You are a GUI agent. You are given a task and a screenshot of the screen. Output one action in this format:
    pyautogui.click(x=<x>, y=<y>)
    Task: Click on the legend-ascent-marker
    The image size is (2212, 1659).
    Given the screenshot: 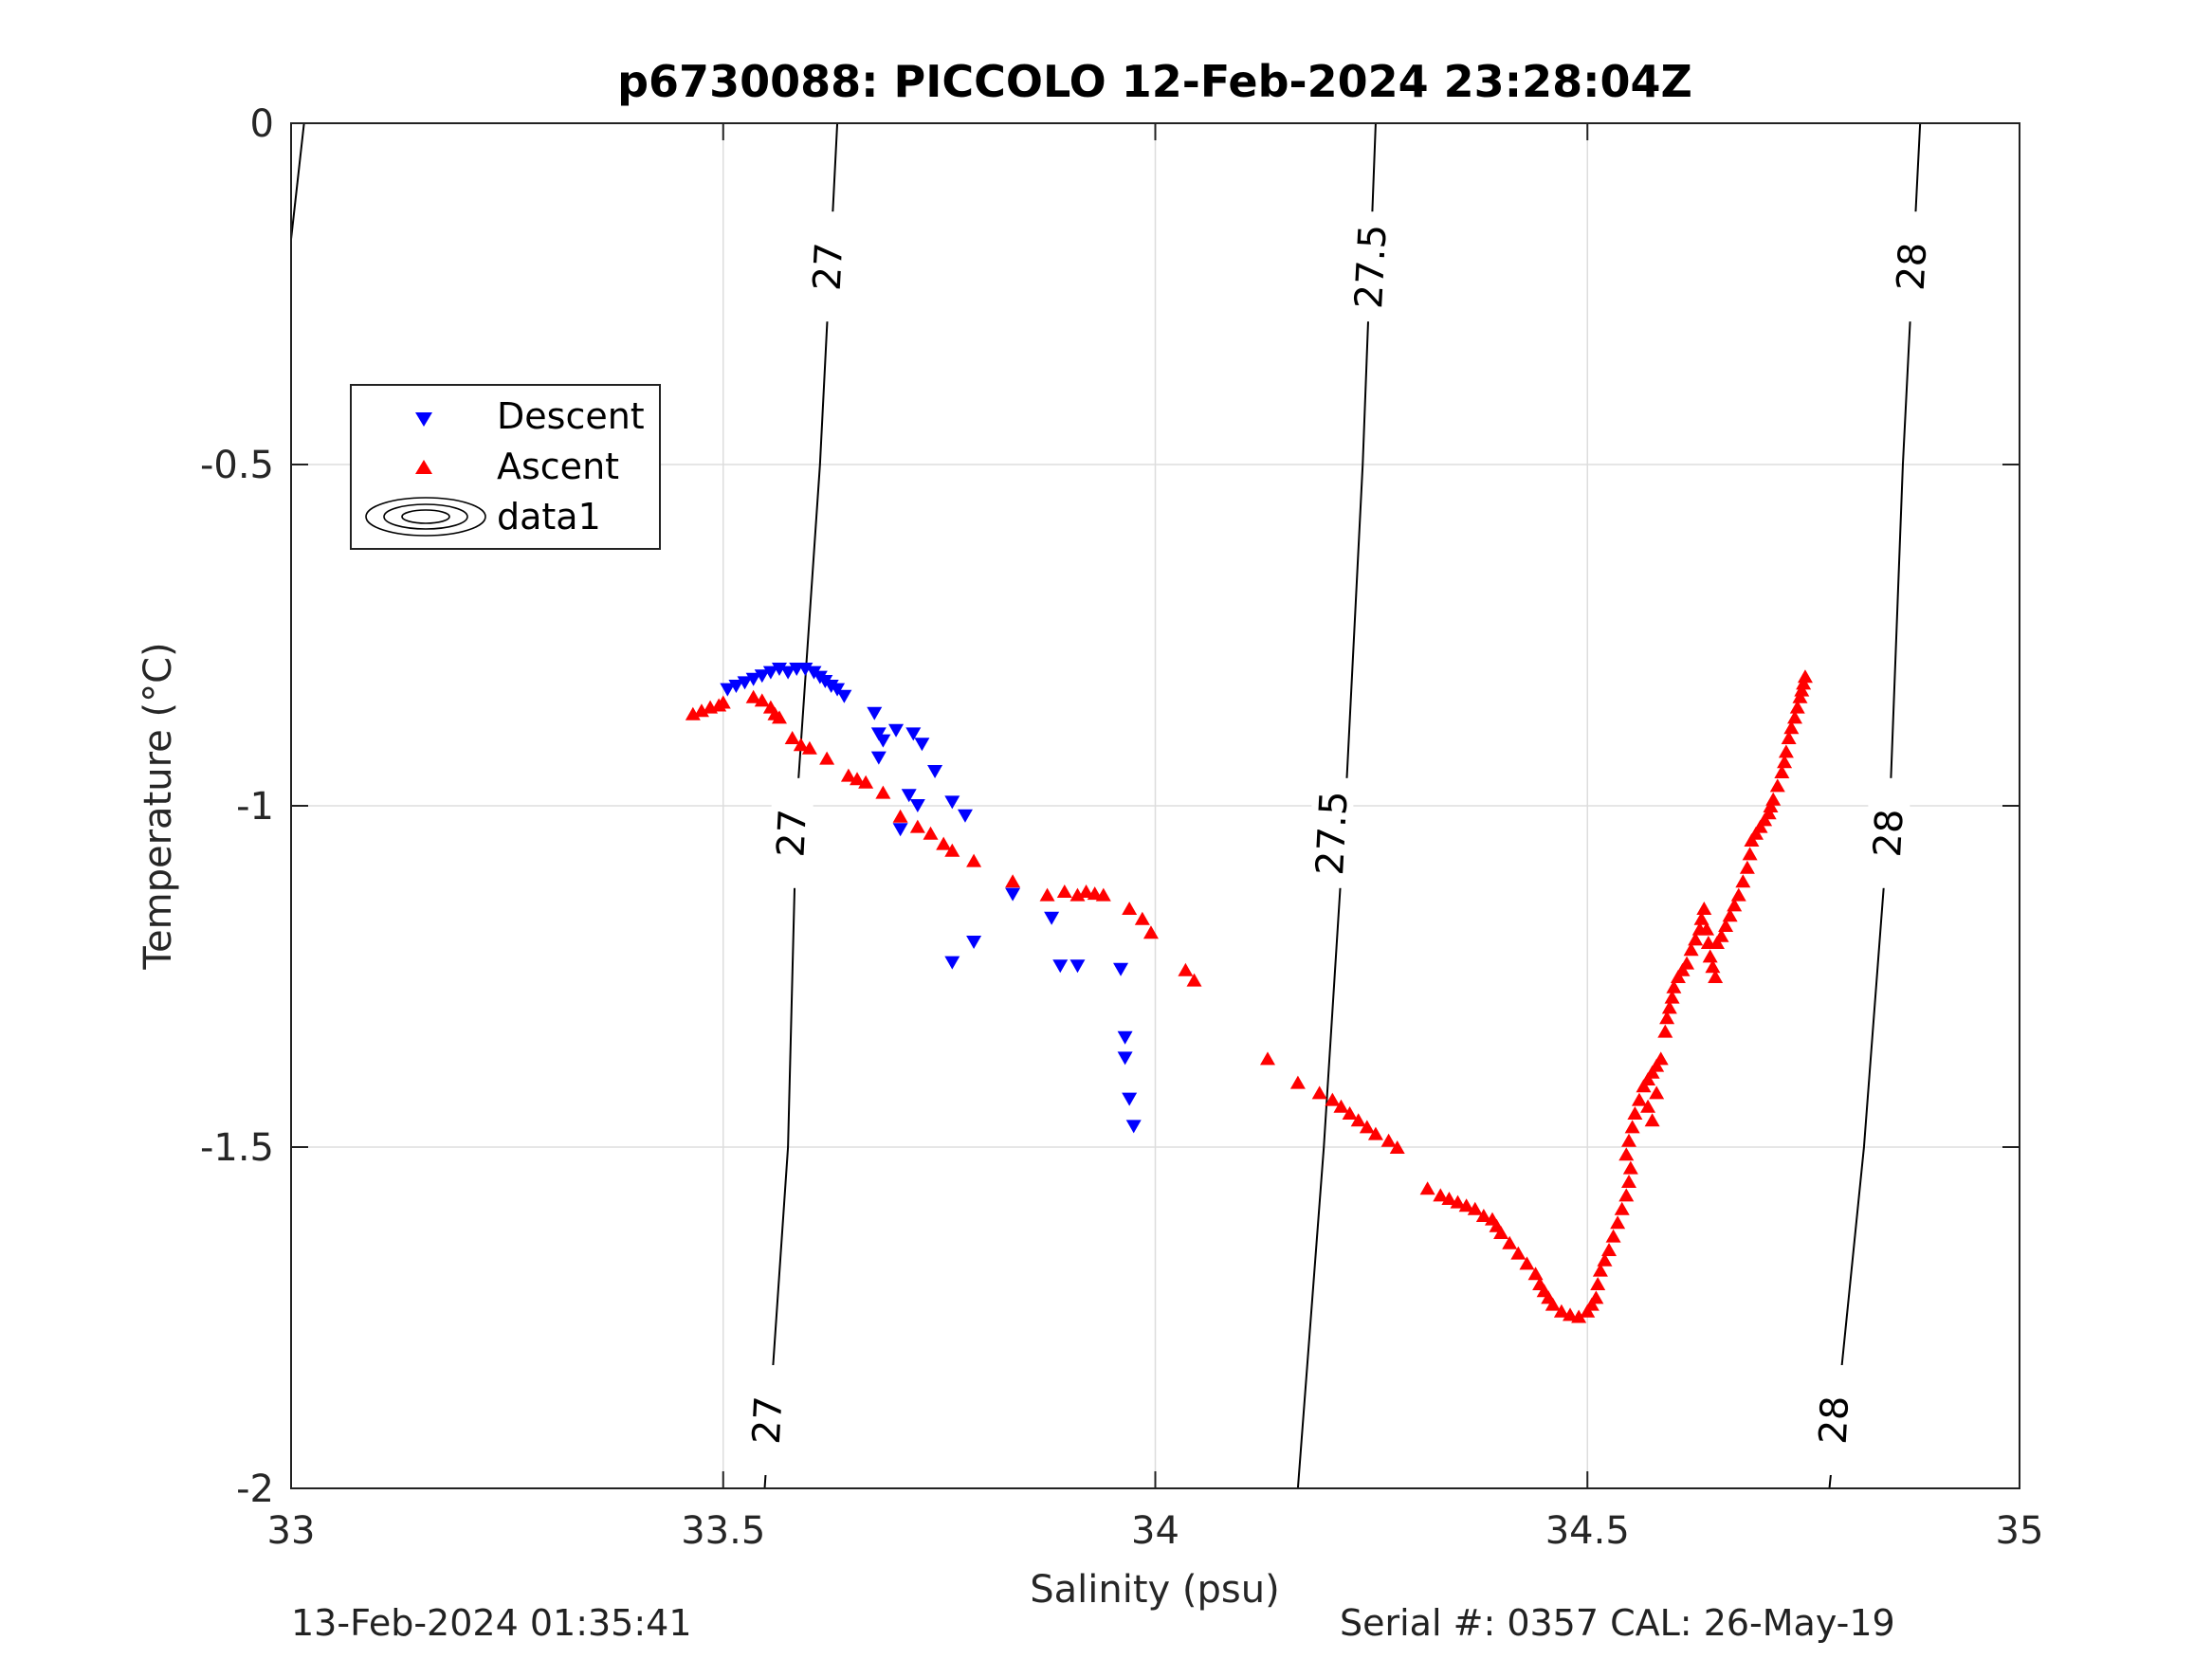 What is the action you would take?
    pyautogui.click(x=423, y=467)
    